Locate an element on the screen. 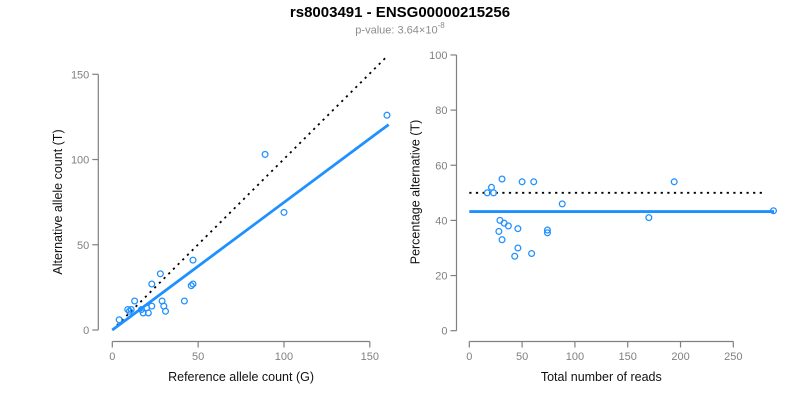  y-axis-title: Percentage alternative (T) is located at coordinates (416, 192).